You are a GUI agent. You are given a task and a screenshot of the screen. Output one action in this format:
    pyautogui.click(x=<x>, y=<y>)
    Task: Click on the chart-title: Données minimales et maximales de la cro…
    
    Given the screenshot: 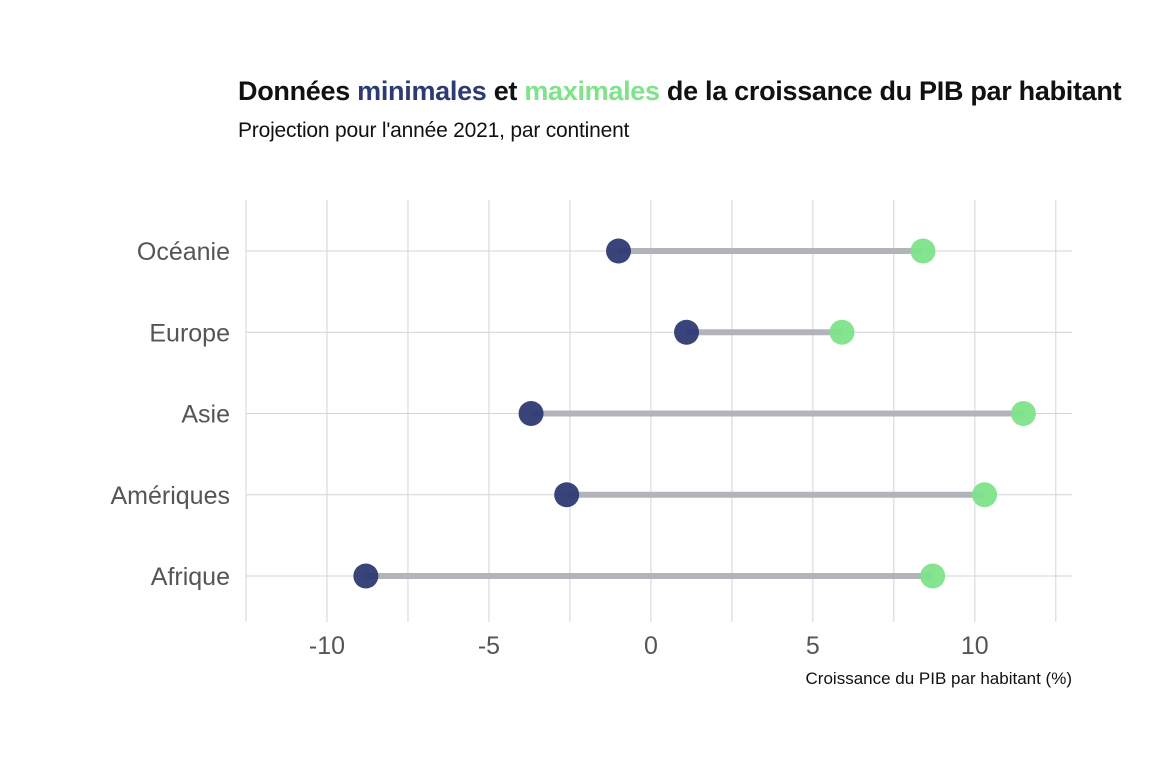 What is the action you would take?
    pyautogui.click(x=680, y=91)
    